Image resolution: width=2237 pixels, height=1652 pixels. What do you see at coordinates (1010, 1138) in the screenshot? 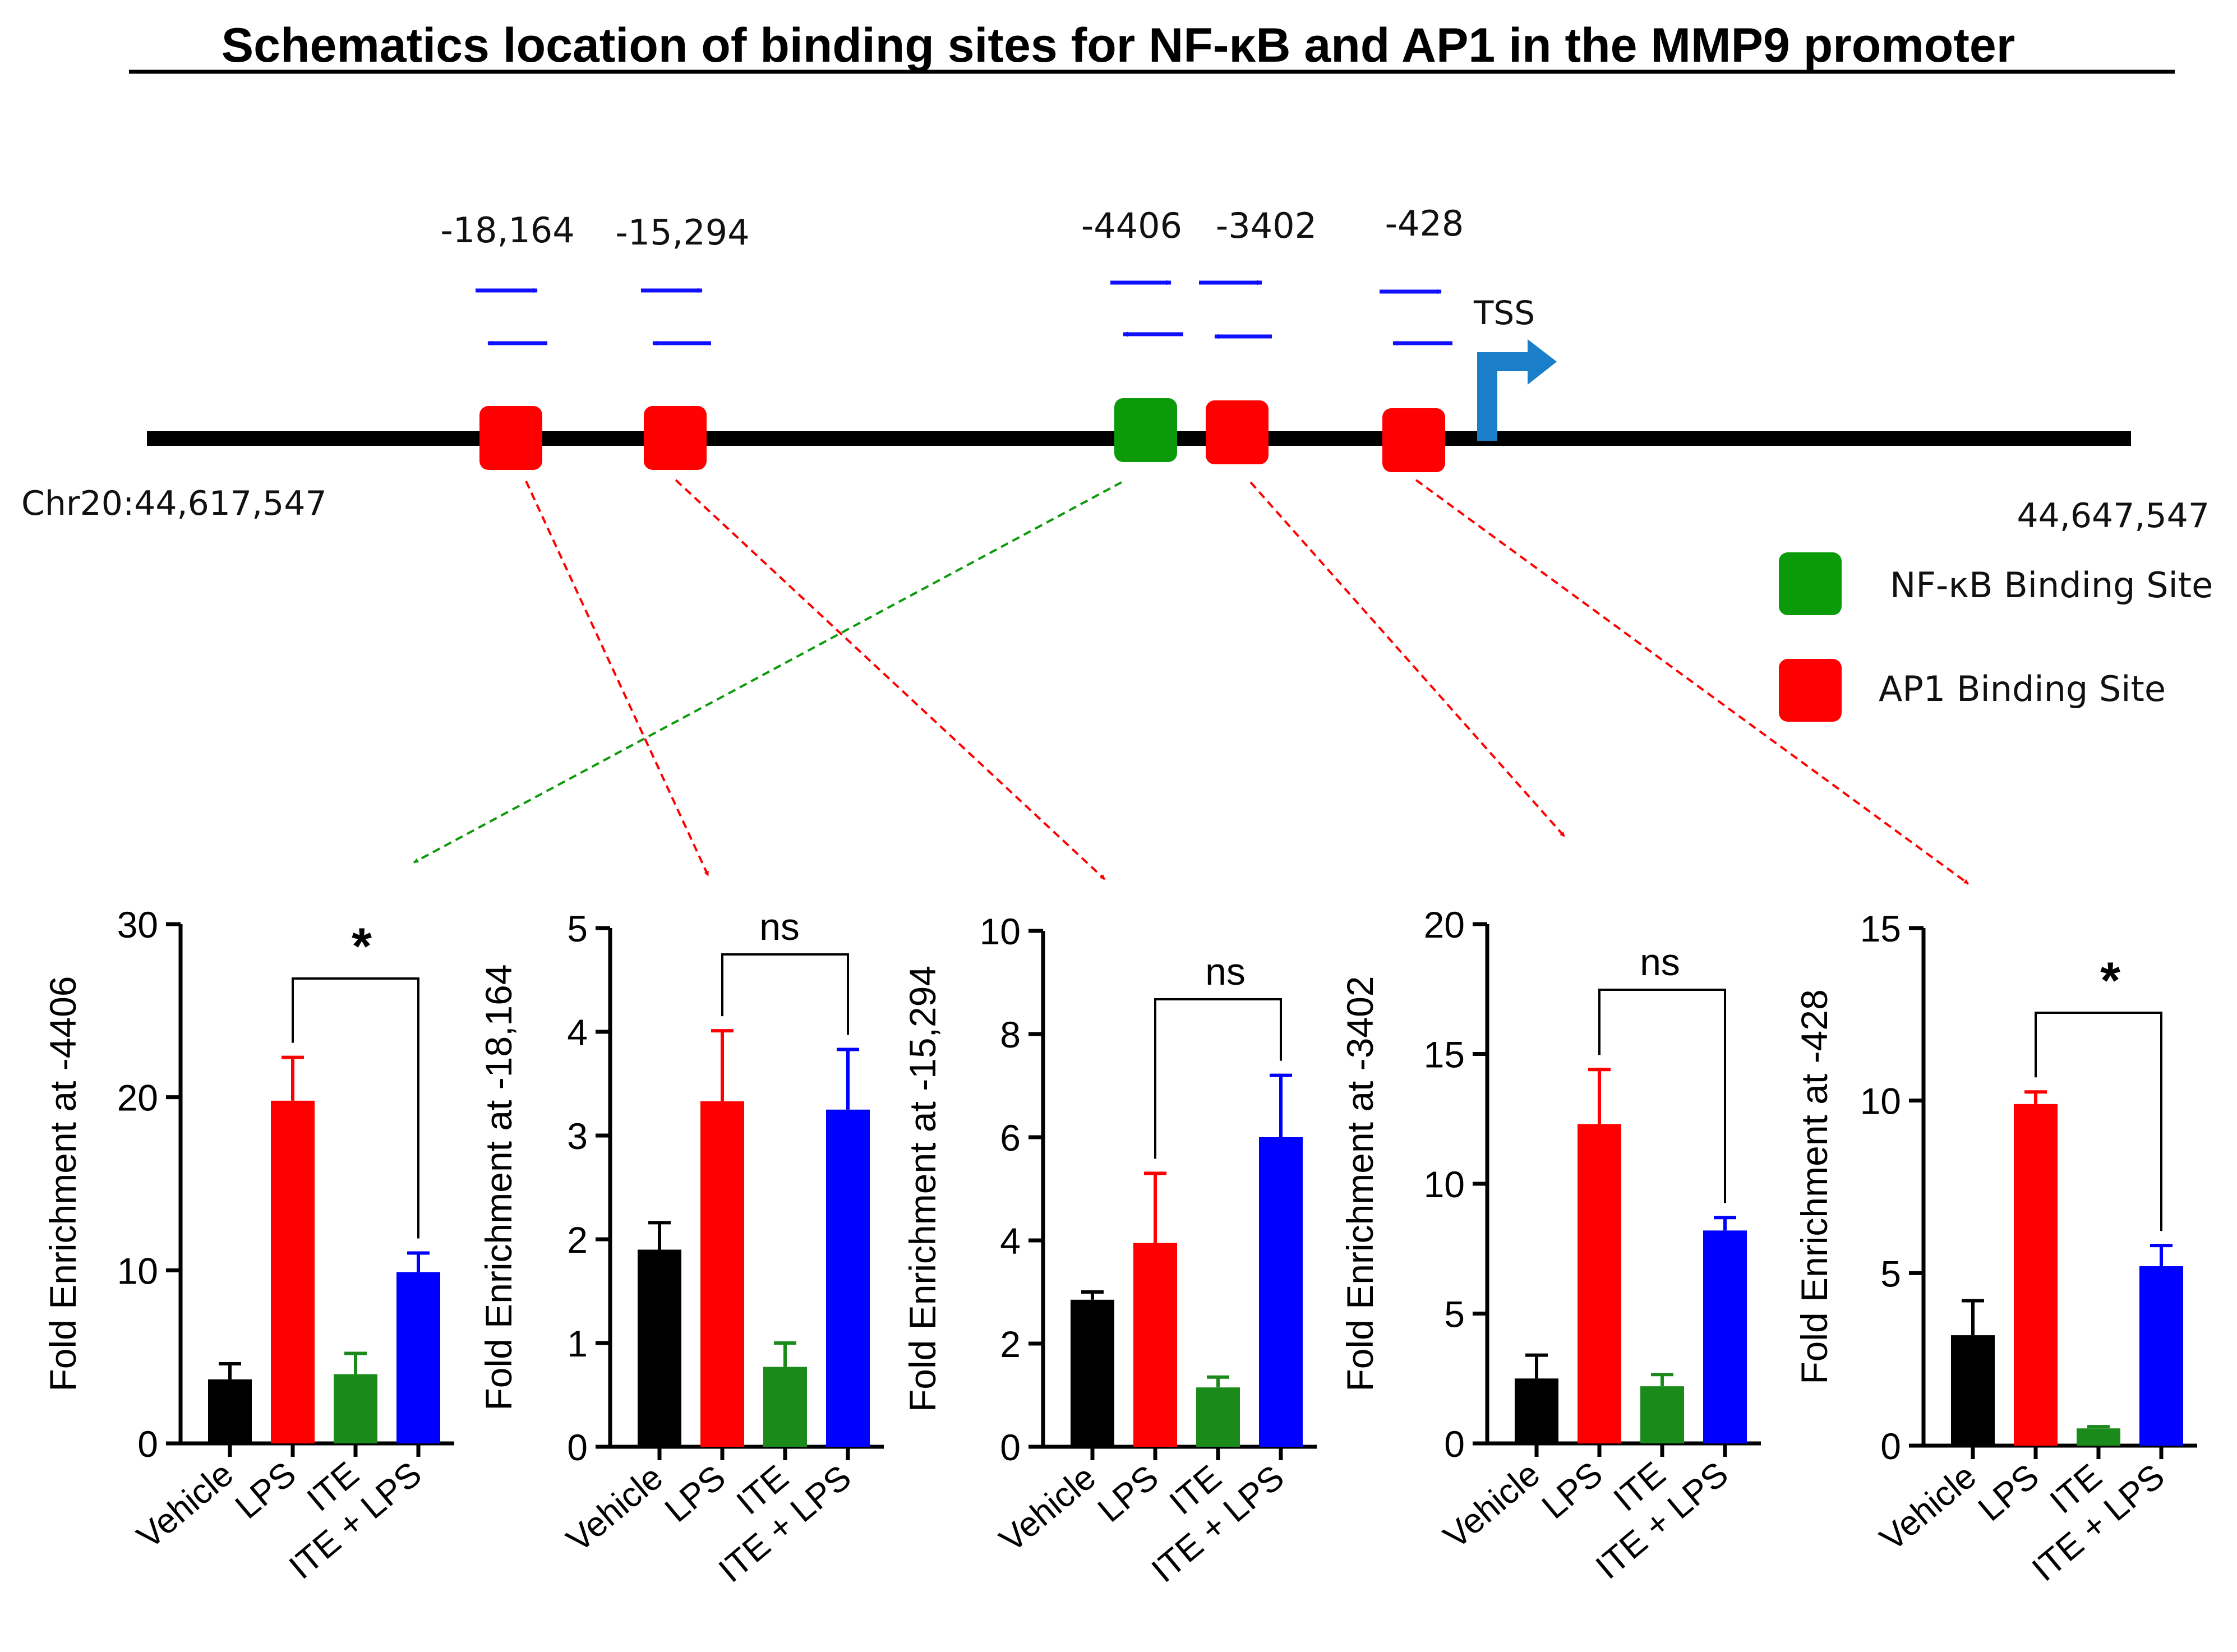
I see `y-tick-label: 6` at bounding box center [1010, 1138].